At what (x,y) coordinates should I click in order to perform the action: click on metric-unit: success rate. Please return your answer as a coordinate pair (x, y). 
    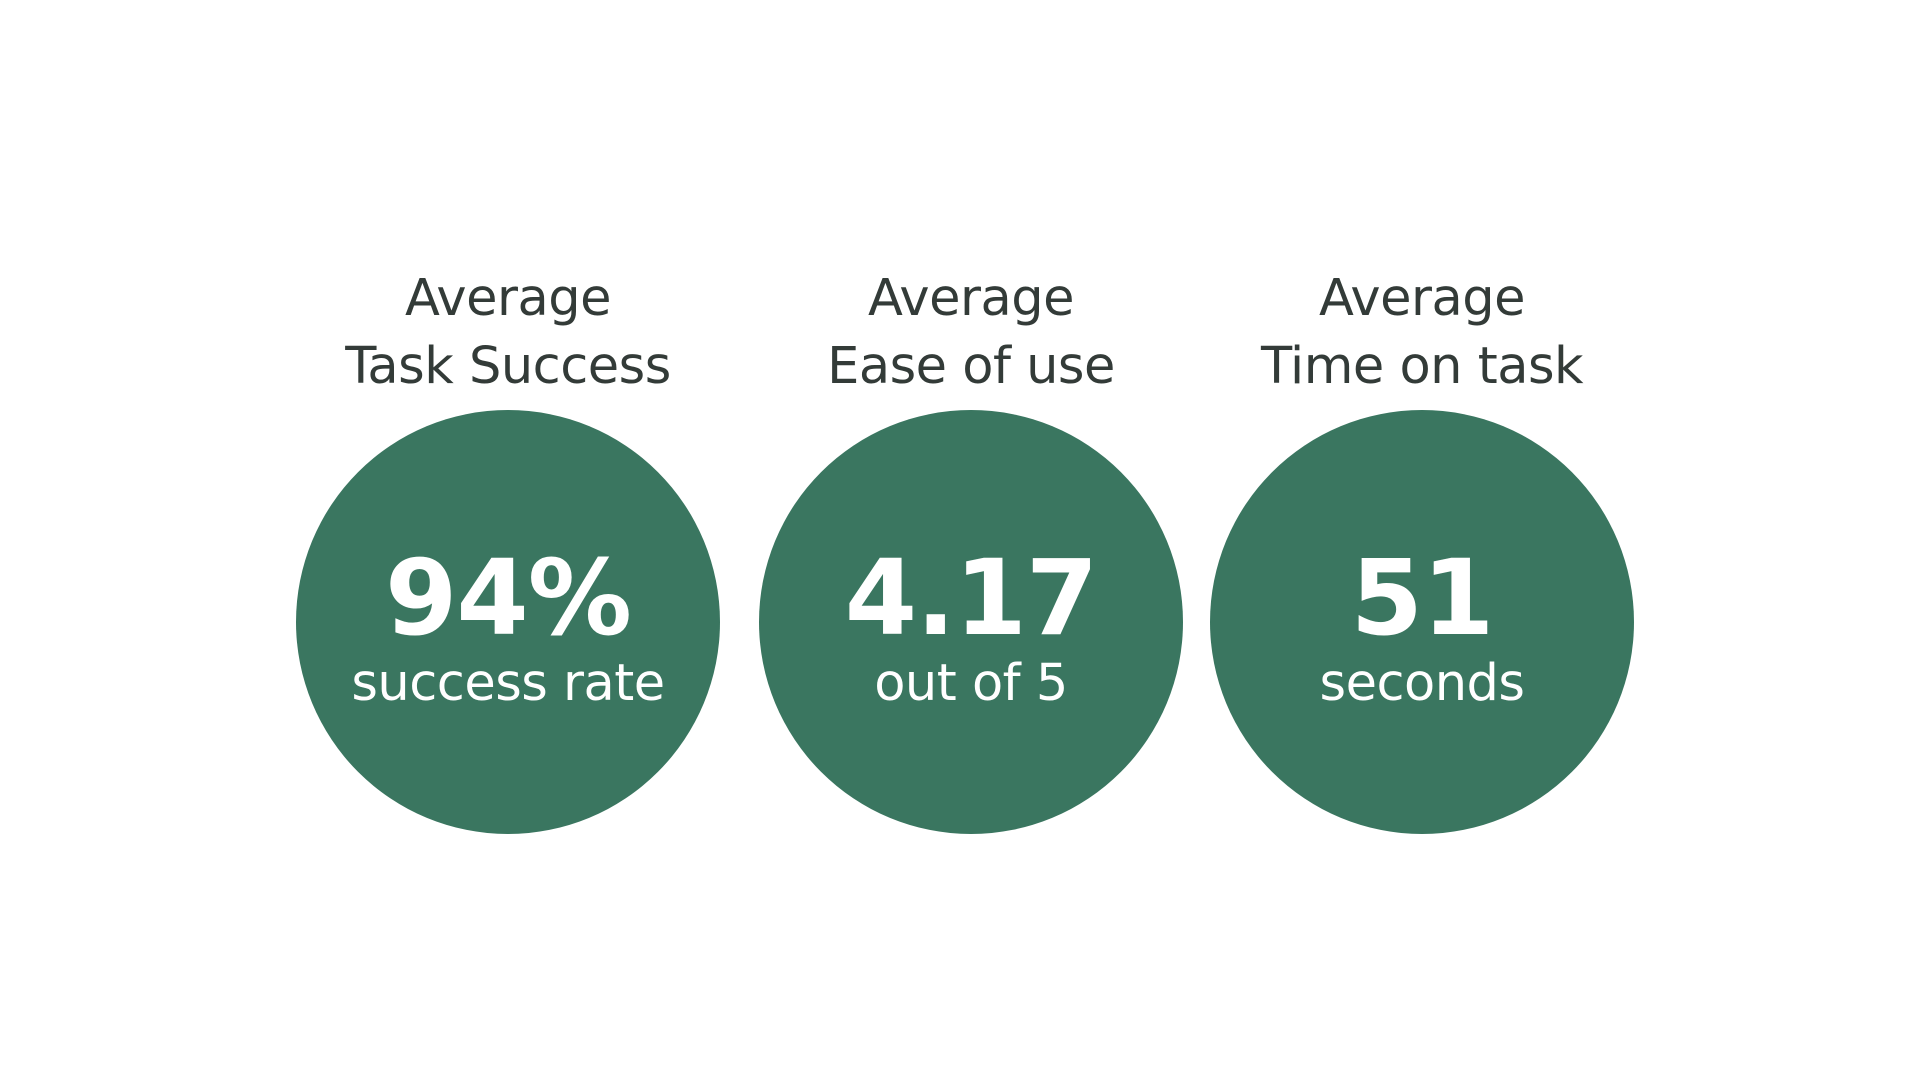
    Looking at the image, I should click on (508, 683).